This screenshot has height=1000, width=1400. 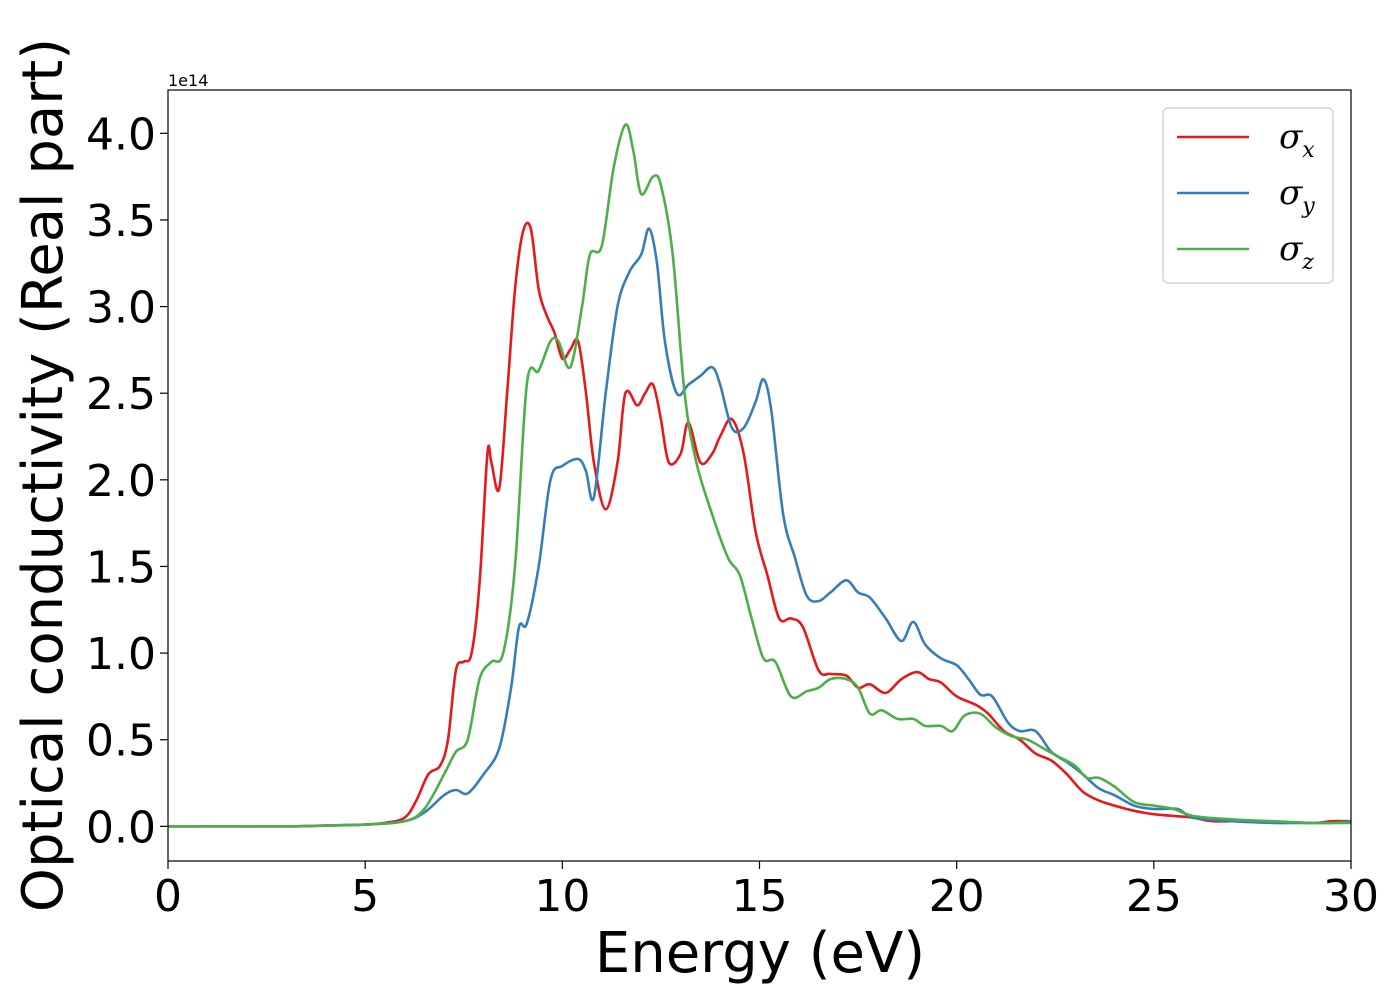 What do you see at coordinates (760, 953) in the screenshot?
I see `x-axis-label: Energy (eV)` at bounding box center [760, 953].